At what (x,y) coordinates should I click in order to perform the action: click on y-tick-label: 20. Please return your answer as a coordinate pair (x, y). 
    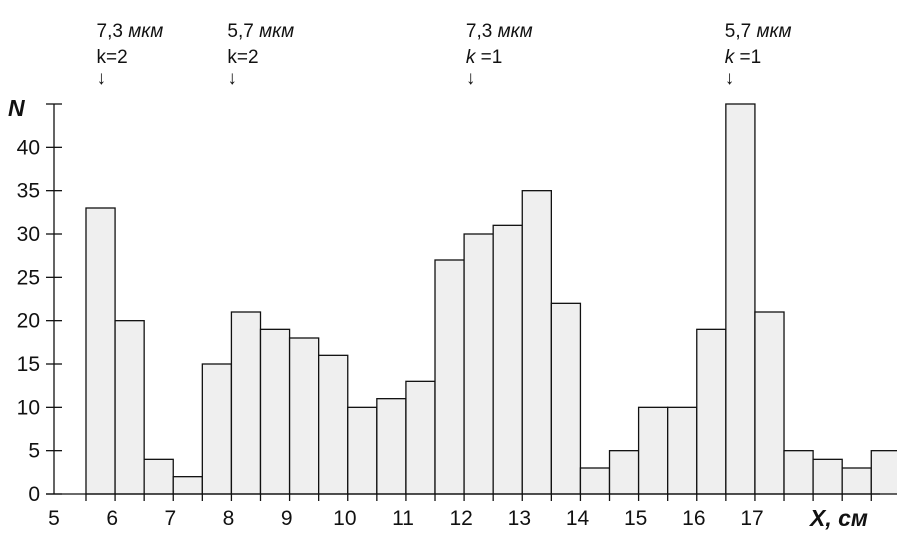
    Looking at the image, I should click on (28, 321).